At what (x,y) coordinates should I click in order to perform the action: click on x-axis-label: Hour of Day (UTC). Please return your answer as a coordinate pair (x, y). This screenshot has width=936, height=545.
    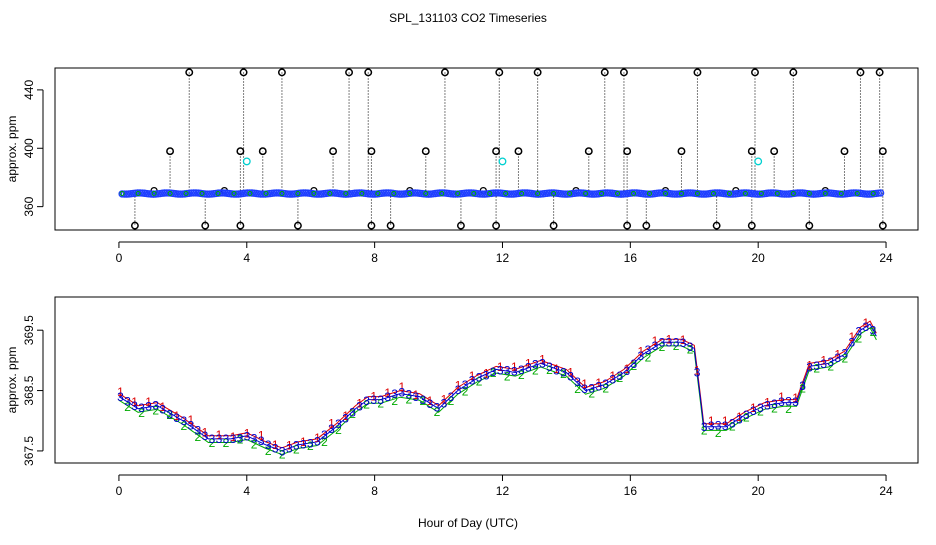
    Looking at the image, I should click on (468, 523).